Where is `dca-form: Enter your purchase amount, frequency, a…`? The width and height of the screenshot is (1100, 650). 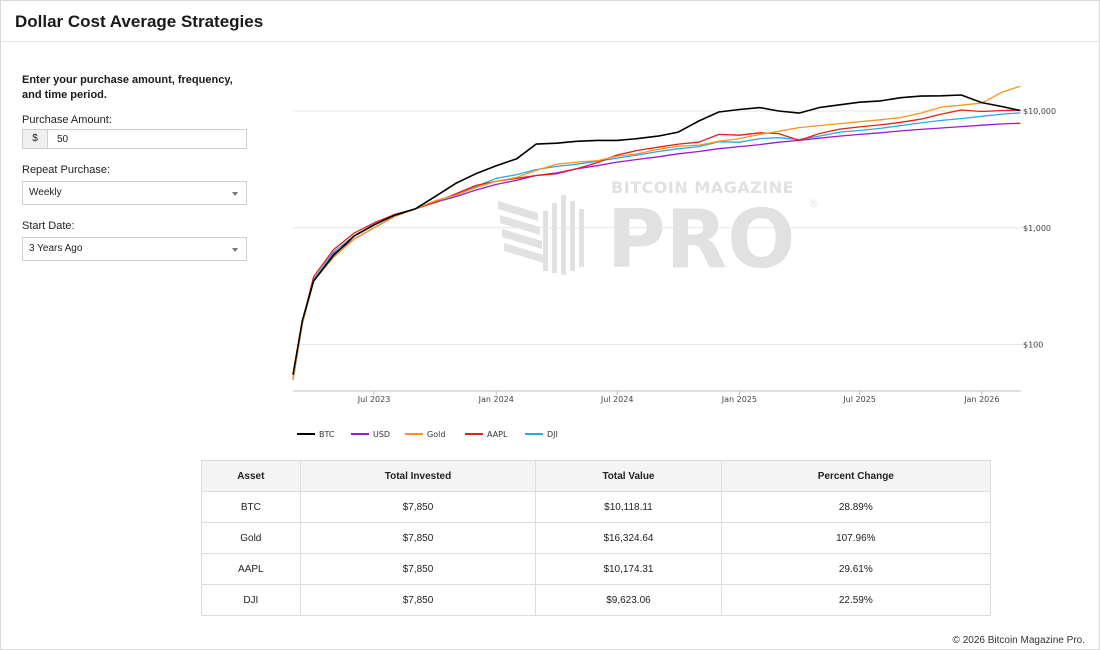
dca-form: Enter your purchase amount, frequency, a… is located at coordinates (135, 167).